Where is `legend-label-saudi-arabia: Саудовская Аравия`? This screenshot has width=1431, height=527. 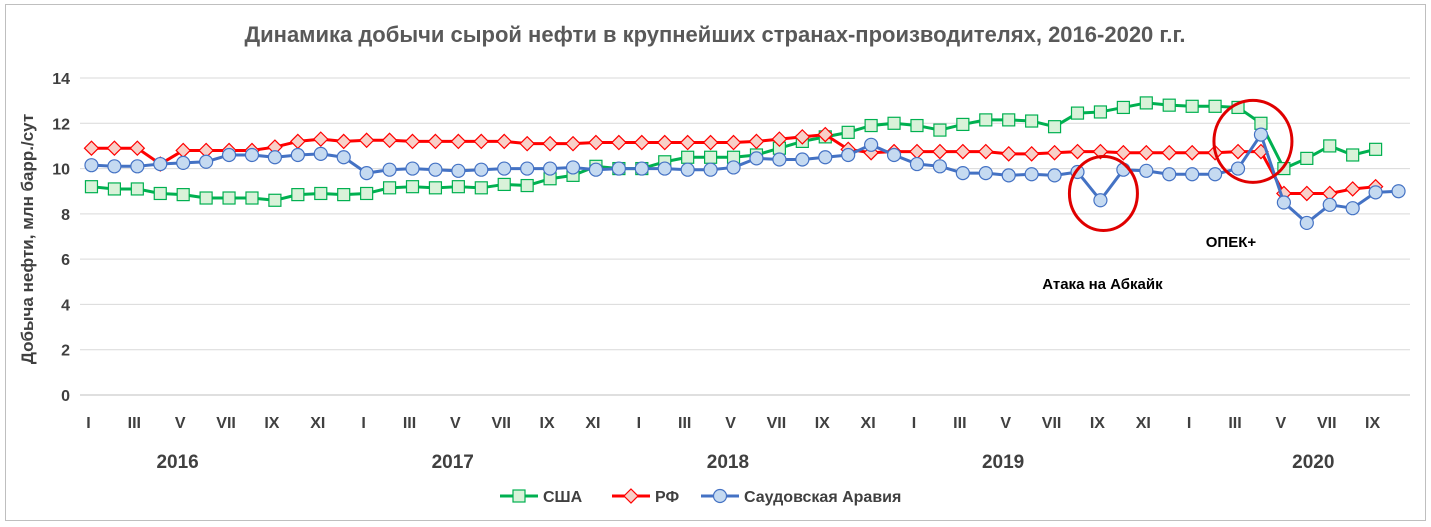 legend-label-saudi-arabia: Саудовская Аравия is located at coordinates (822, 497).